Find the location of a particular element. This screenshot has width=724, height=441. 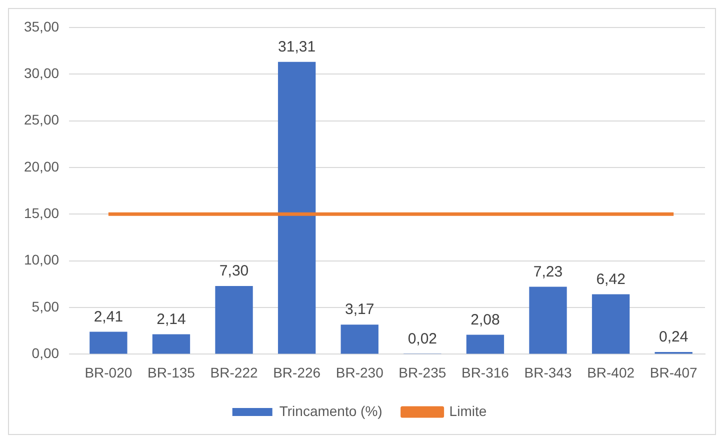

x-tick-label: BR-135 is located at coordinates (171, 372).